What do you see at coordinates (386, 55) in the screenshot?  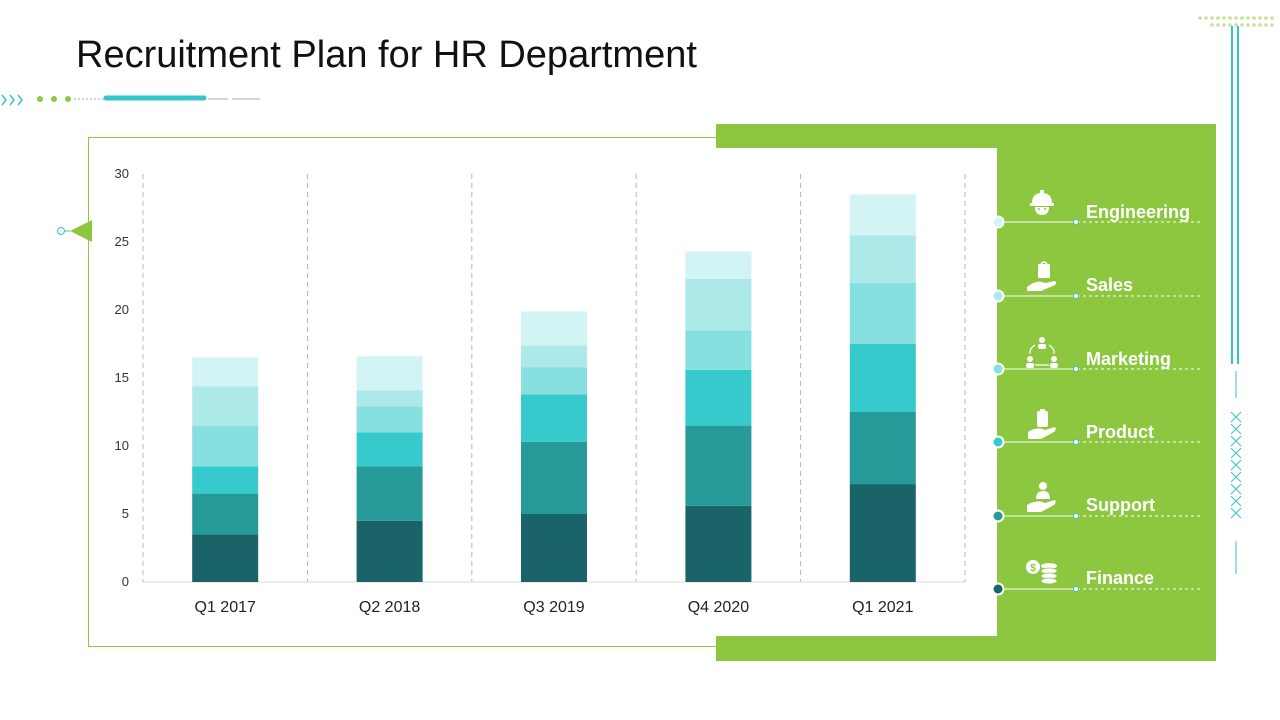 I see `page-title: Recruitment Plan for HR Department` at bounding box center [386, 55].